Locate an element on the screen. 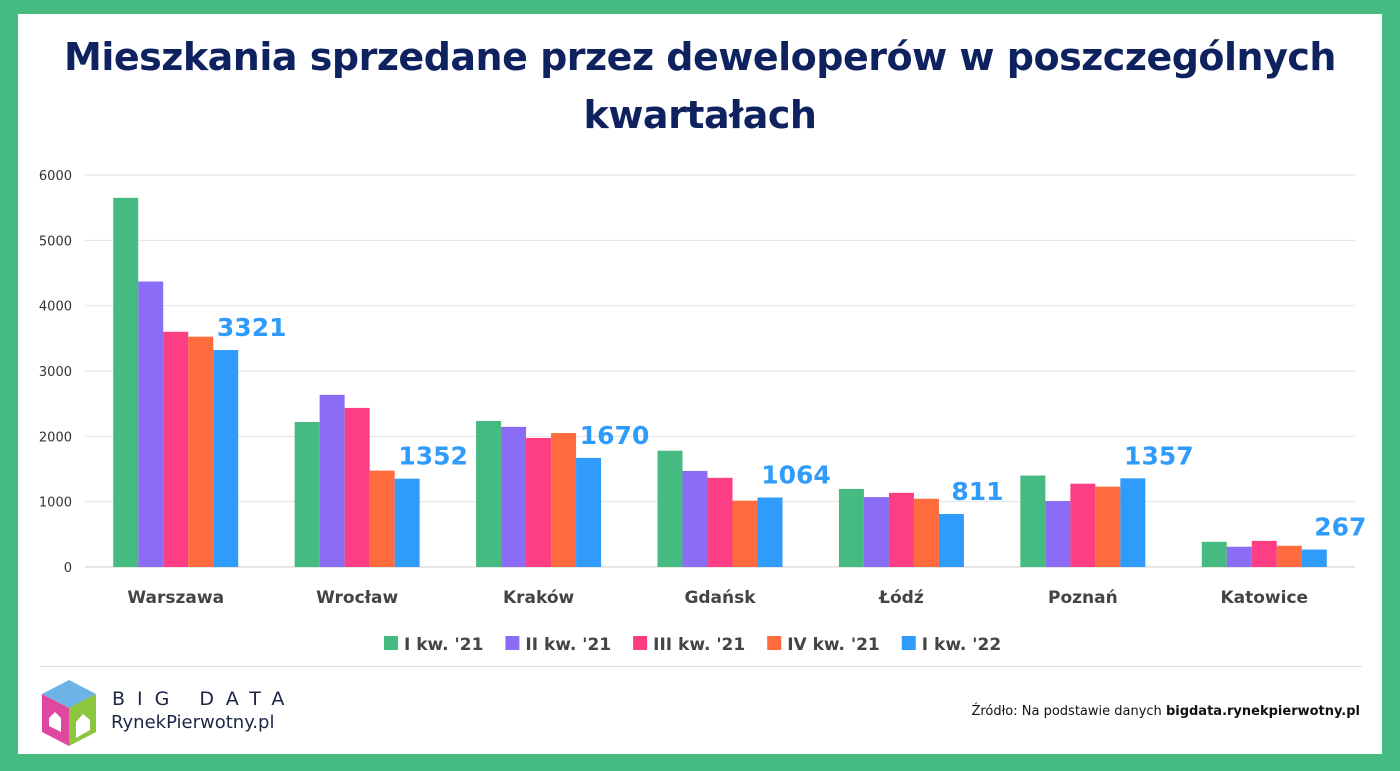  legend-label: I kw. '21 is located at coordinates (443, 645).